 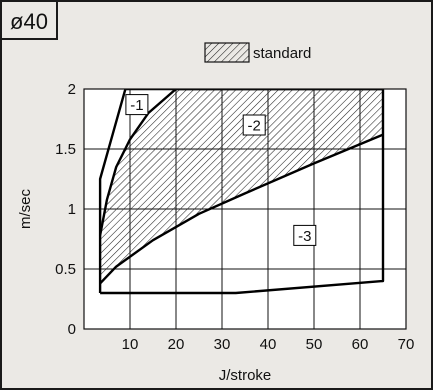 What do you see at coordinates (25, 209) in the screenshot?
I see `y-axis-label: m/sec` at bounding box center [25, 209].